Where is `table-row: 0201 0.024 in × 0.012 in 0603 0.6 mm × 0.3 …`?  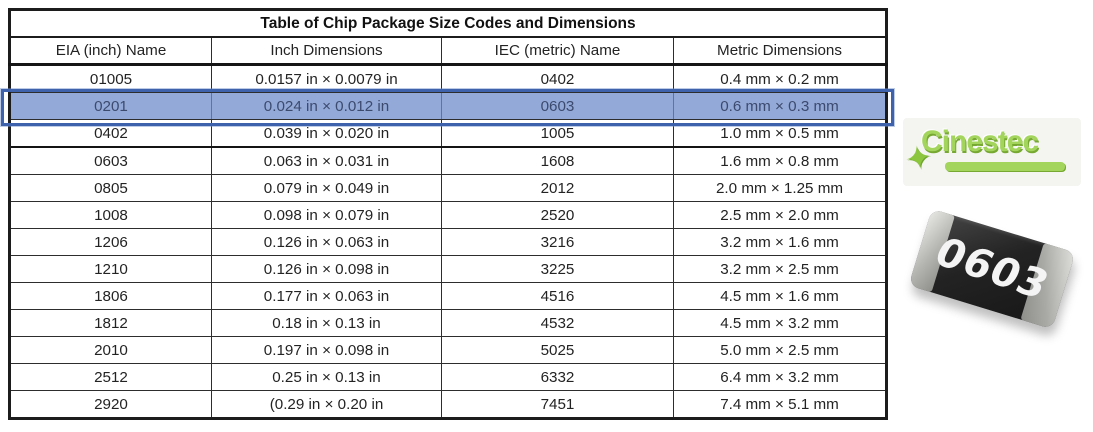
table-row: 0201 0.024 in × 0.012 in 0603 0.6 mm × 0.3 … is located at coordinates (448, 106).